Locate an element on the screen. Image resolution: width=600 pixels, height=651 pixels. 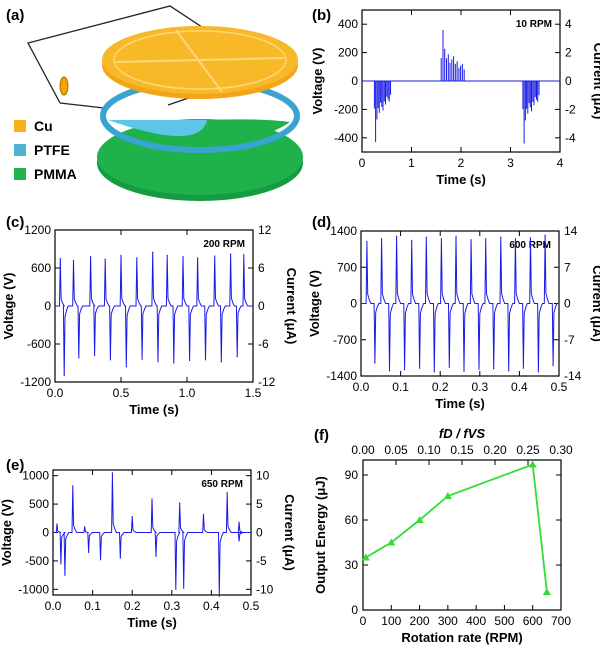
rpm-annotation: 200 RPM is located at coordinates (224, 244).